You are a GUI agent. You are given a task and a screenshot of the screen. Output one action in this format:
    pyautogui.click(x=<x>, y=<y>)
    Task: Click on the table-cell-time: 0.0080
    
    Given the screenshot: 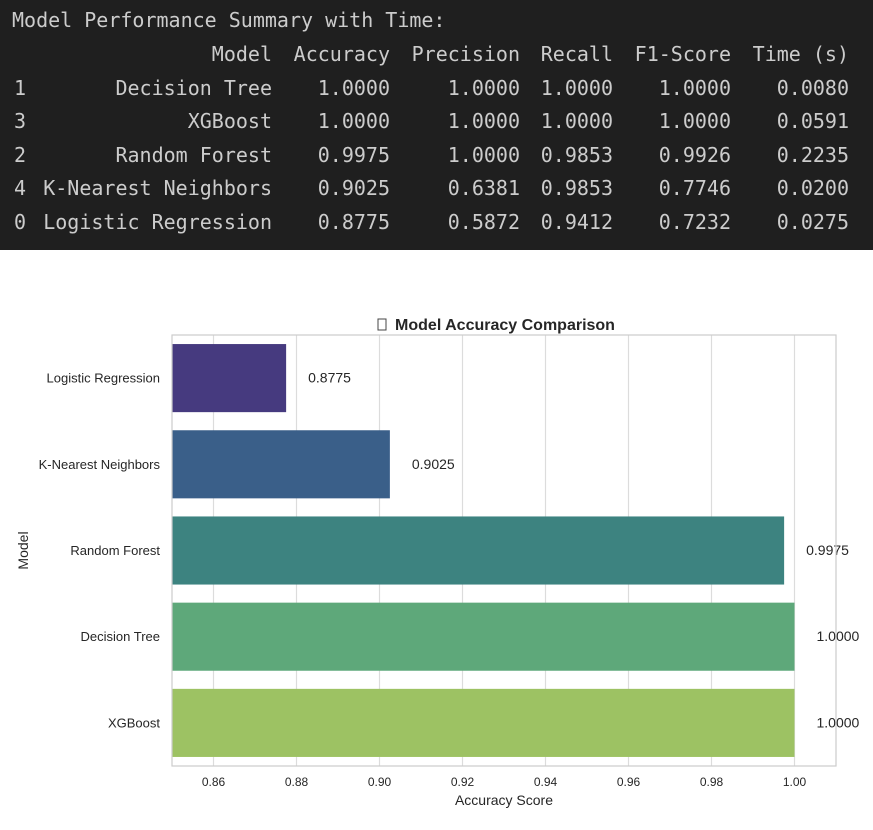 What is the action you would take?
    pyautogui.click(x=812, y=87)
    